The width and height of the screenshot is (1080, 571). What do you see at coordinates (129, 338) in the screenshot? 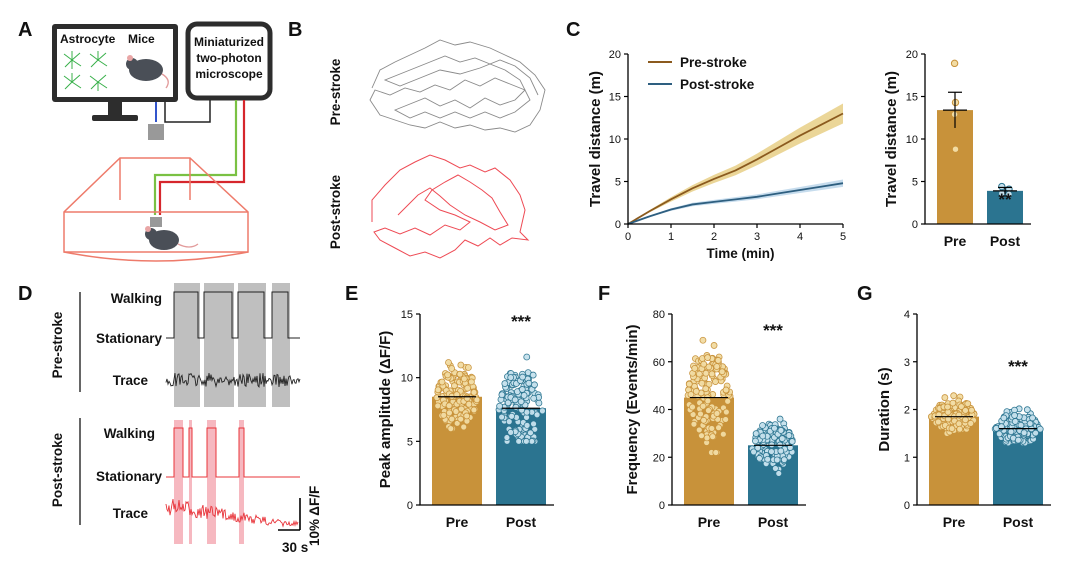
I see `row-label-stationary-pre: Stationary` at bounding box center [129, 338].